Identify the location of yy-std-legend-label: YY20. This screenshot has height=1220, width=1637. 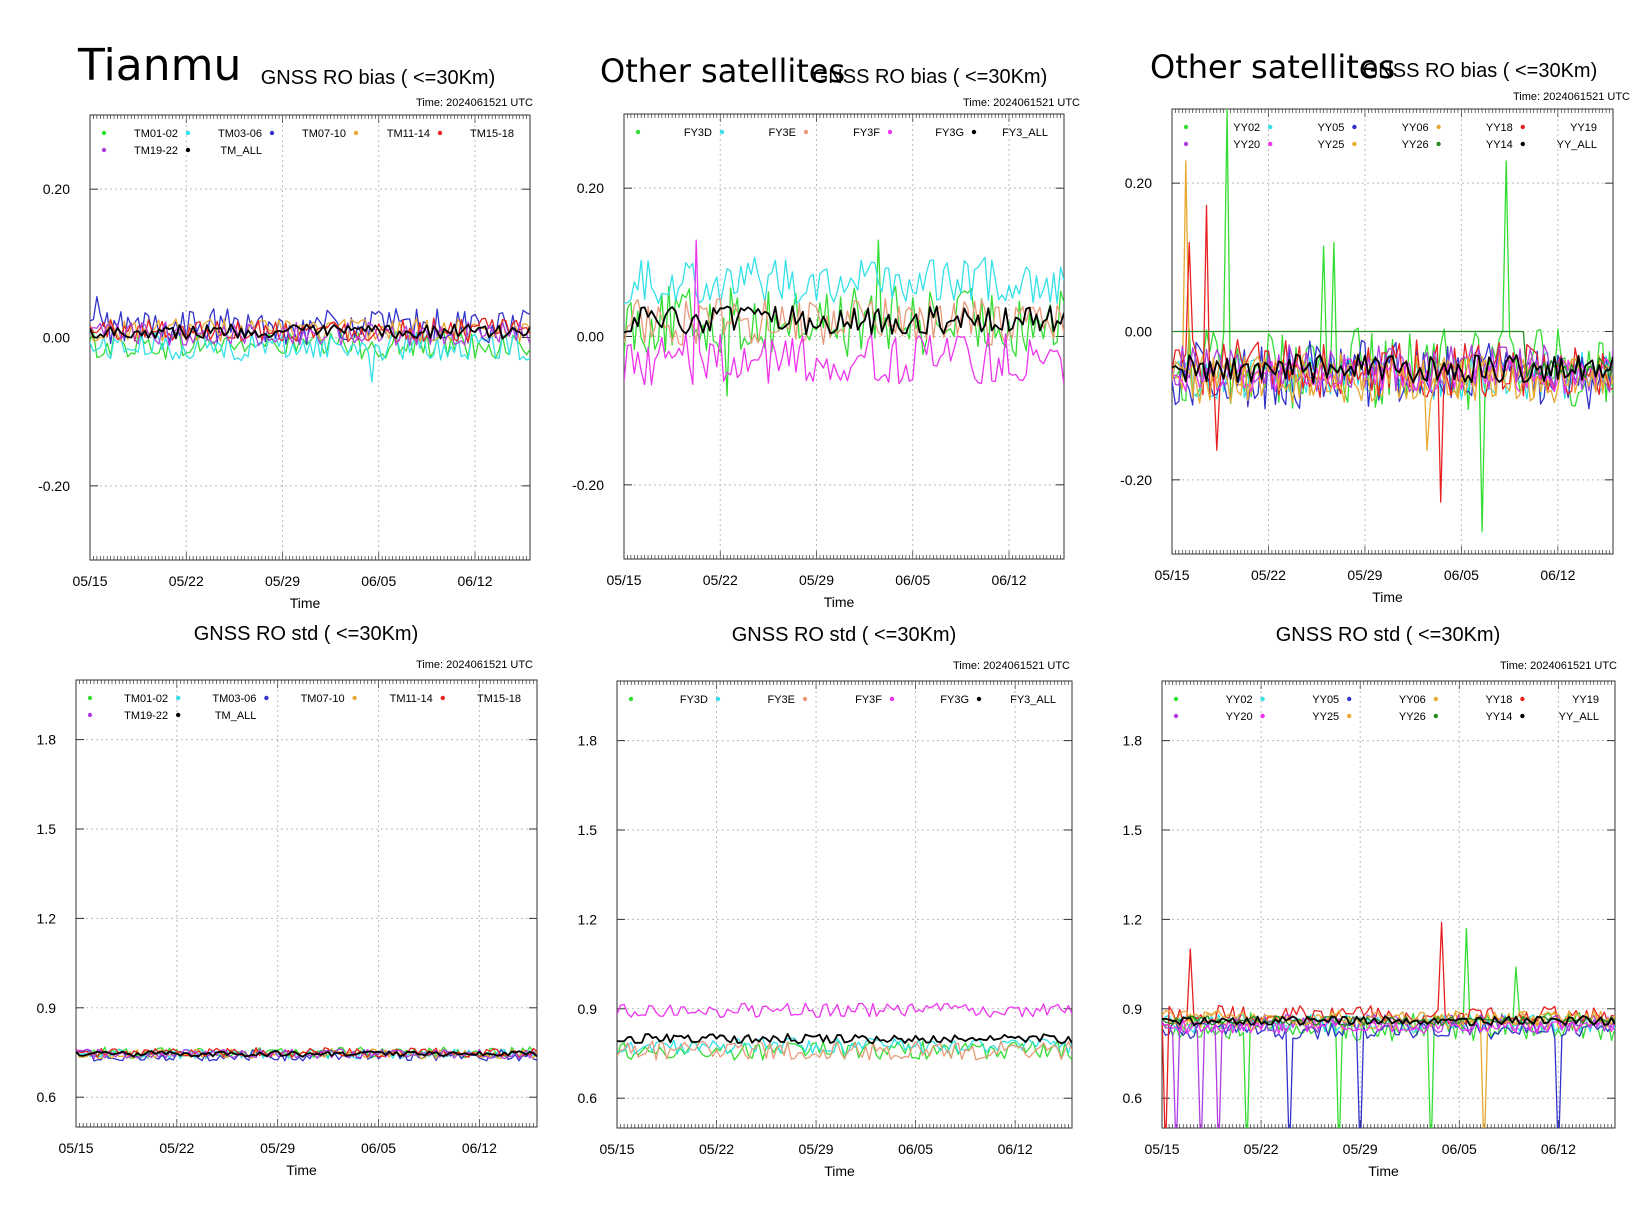
(1239, 717).